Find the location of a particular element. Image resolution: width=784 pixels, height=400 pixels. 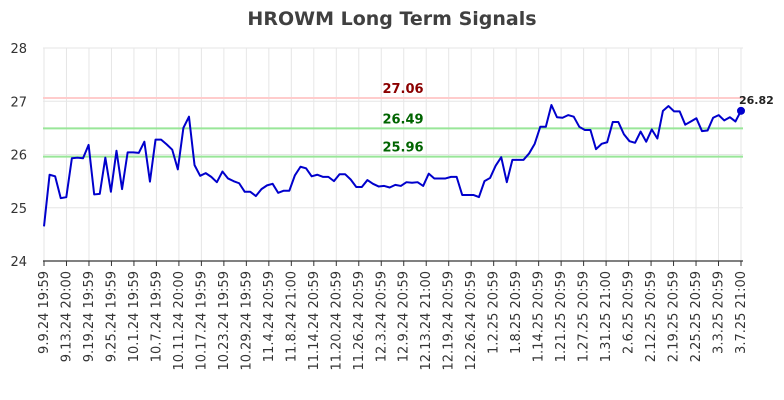

y-tick-label: 24 is located at coordinates (18, 262).